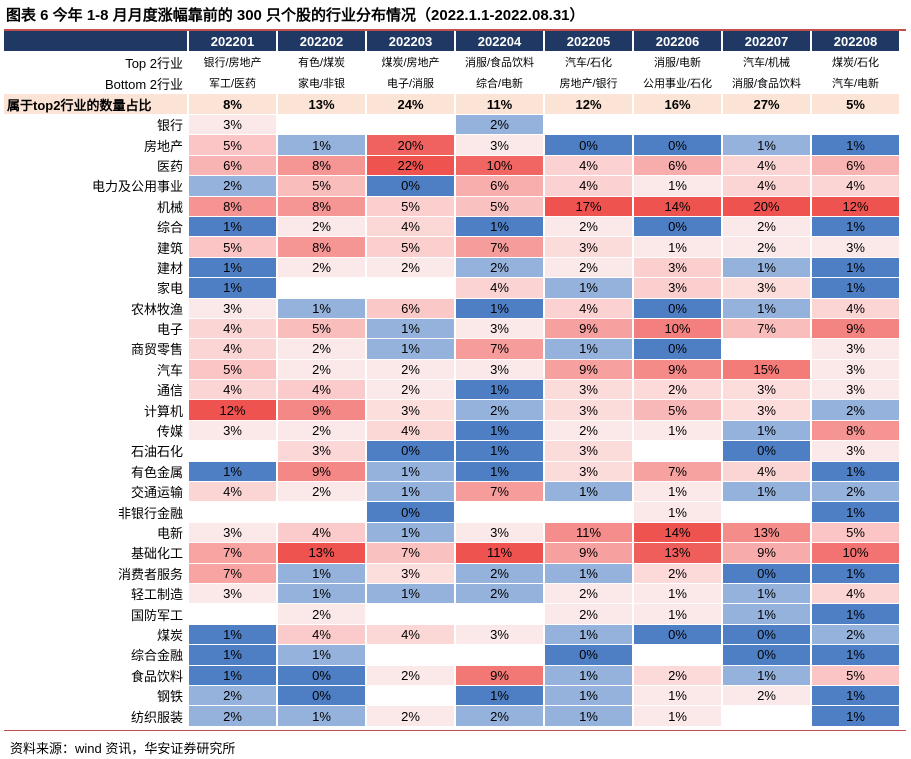  Describe the element at coordinates (96, 83) in the screenshot. I see `row-label: Bottom 2行业` at that location.